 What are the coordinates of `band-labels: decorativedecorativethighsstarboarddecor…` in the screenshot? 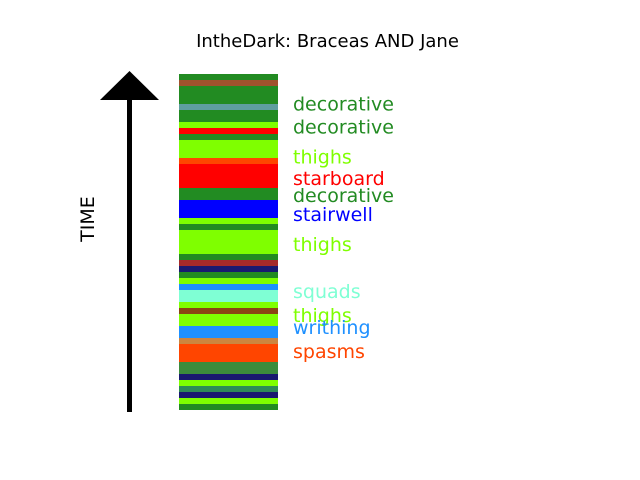 It's located at (343, 228).